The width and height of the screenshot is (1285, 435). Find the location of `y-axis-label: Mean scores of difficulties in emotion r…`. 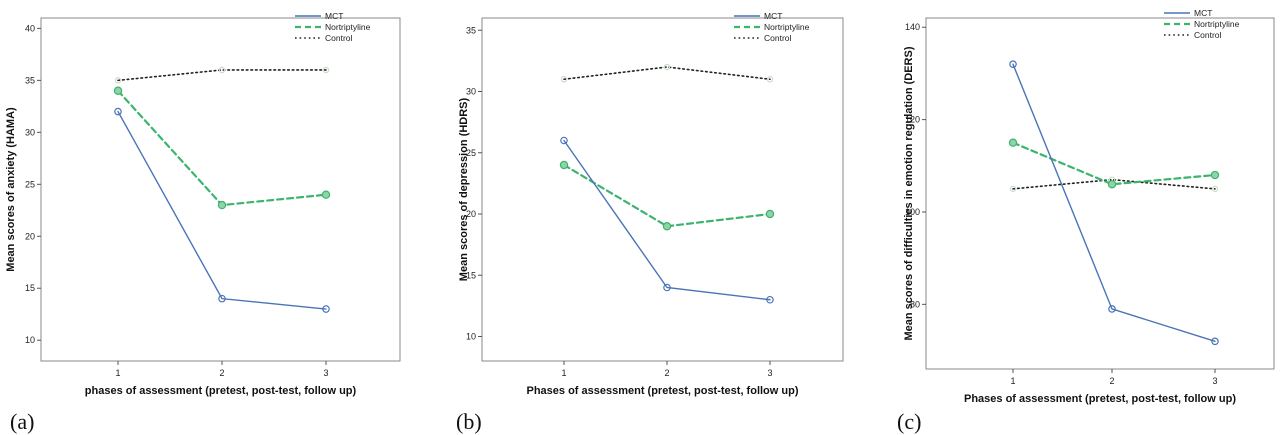

y-axis-label: Mean scores of difficulties in emotion r… is located at coordinates (909, 193).